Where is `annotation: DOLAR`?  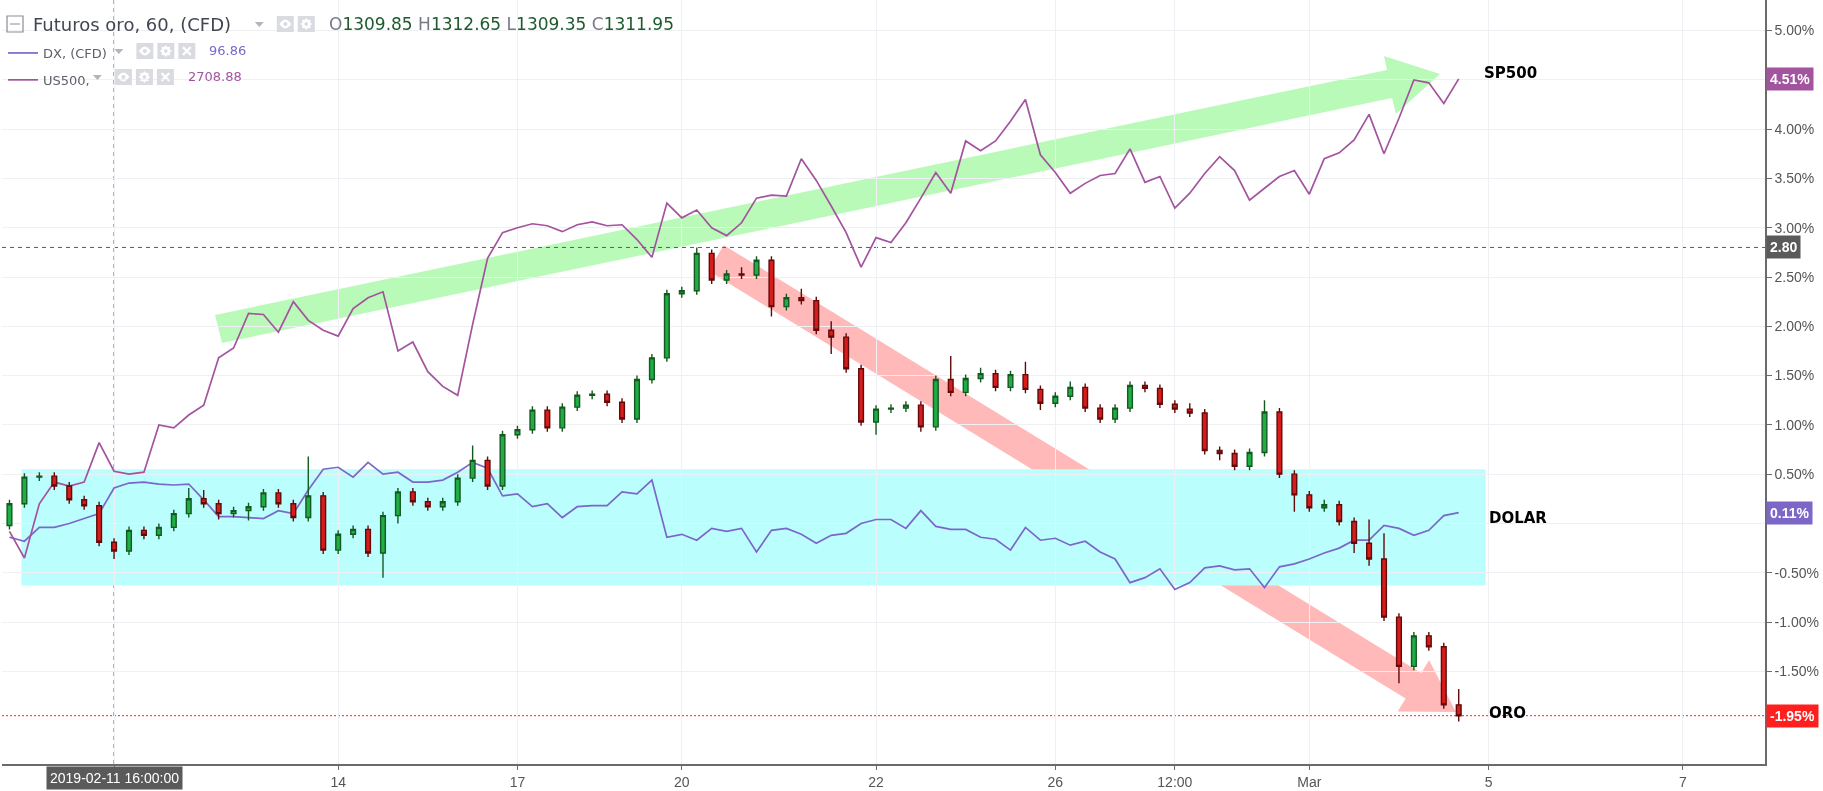
annotation: DOLAR is located at coordinates (1518, 518).